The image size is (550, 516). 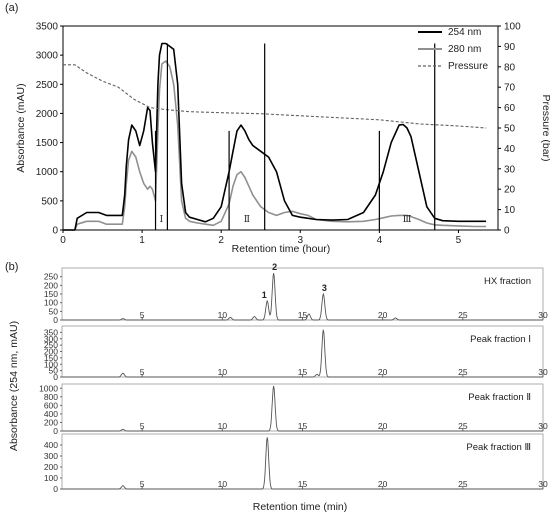 I want to click on x-tick-label: 1, so click(x=142, y=240).